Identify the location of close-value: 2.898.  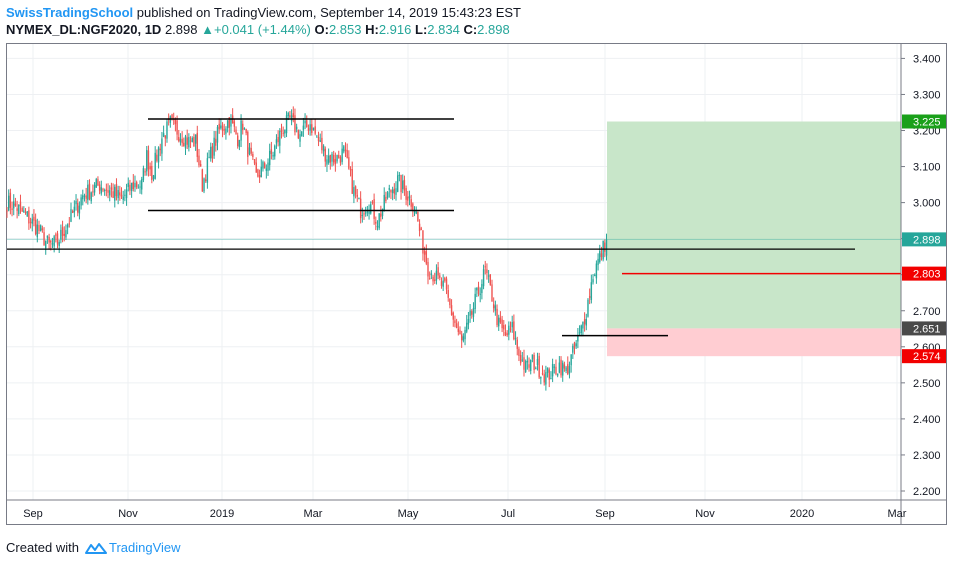
(493, 29).